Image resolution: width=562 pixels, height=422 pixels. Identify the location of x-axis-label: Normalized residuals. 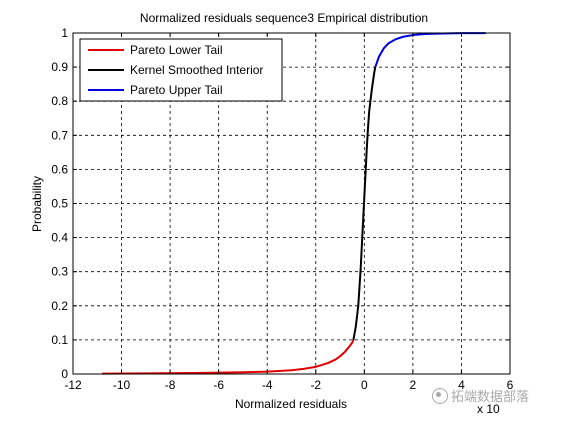
(291, 404).